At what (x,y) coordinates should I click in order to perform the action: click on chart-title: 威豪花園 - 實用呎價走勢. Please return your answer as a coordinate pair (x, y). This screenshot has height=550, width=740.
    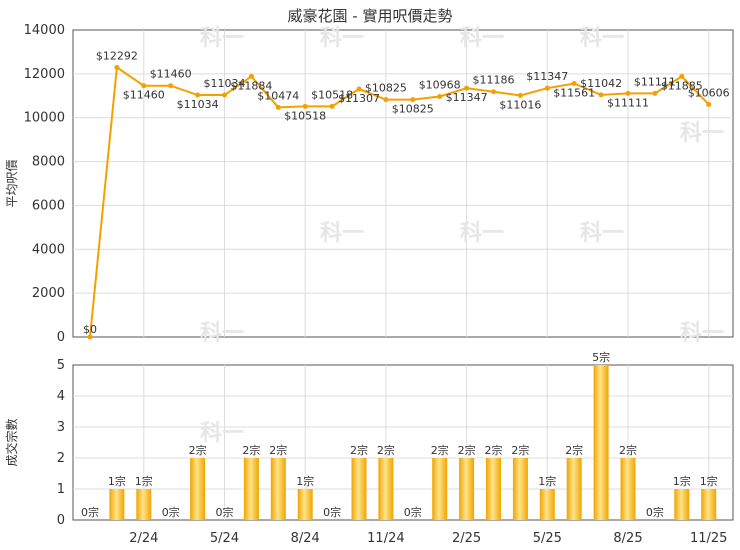
    Looking at the image, I should click on (370, 16).